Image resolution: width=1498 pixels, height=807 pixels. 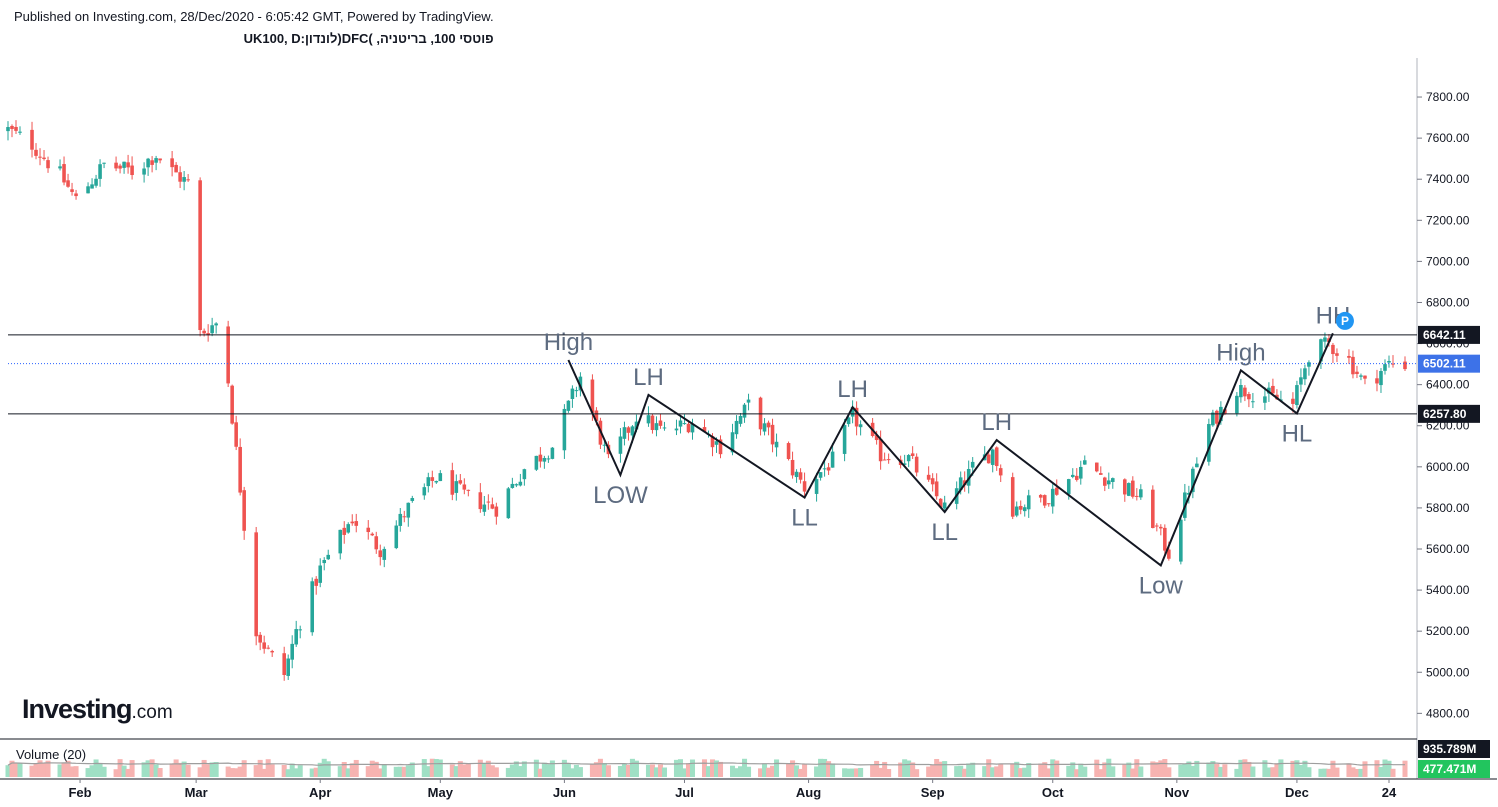 What do you see at coordinates (808, 792) in the screenshot?
I see `time-tick-label: Aug` at bounding box center [808, 792].